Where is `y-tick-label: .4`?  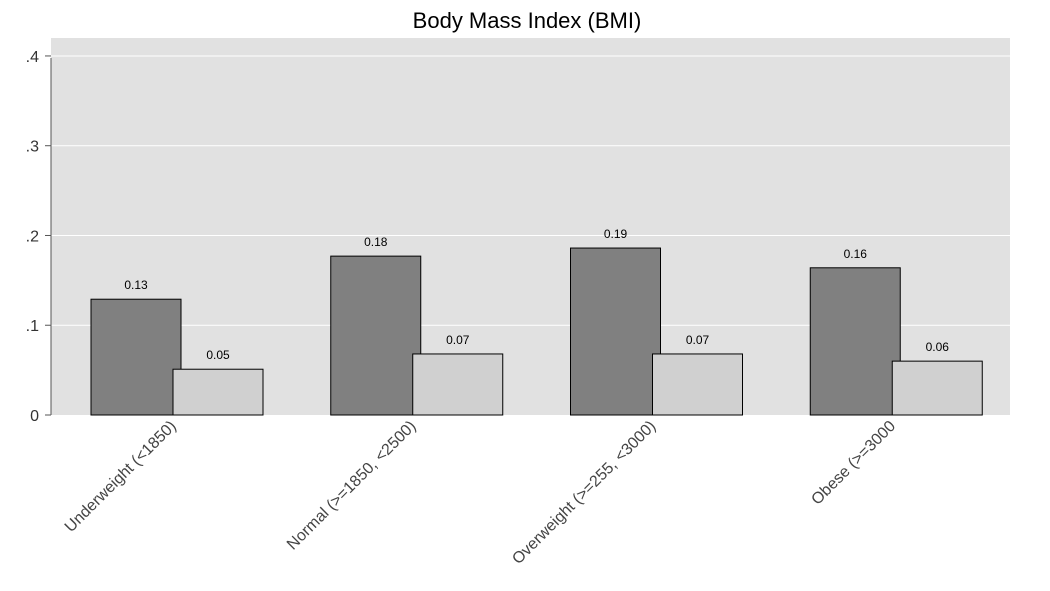 y-tick-label: .4 is located at coordinates (32, 57).